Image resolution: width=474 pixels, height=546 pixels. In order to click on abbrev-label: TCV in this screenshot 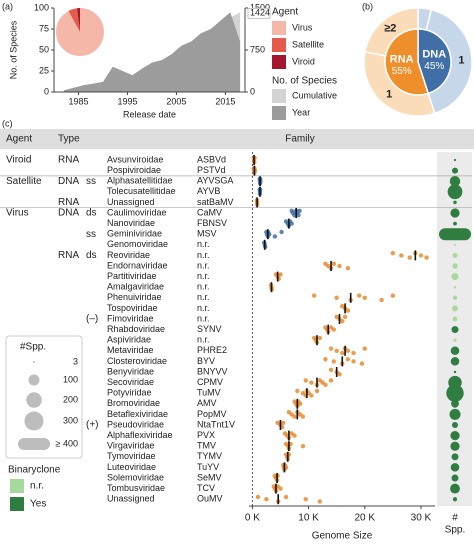, I will do `click(206, 488)`.